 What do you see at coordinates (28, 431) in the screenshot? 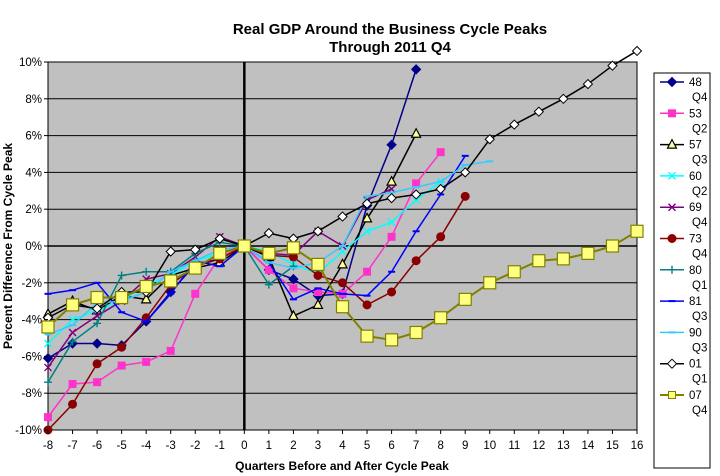
I see `y-tick-label: -10%` at bounding box center [28, 431].